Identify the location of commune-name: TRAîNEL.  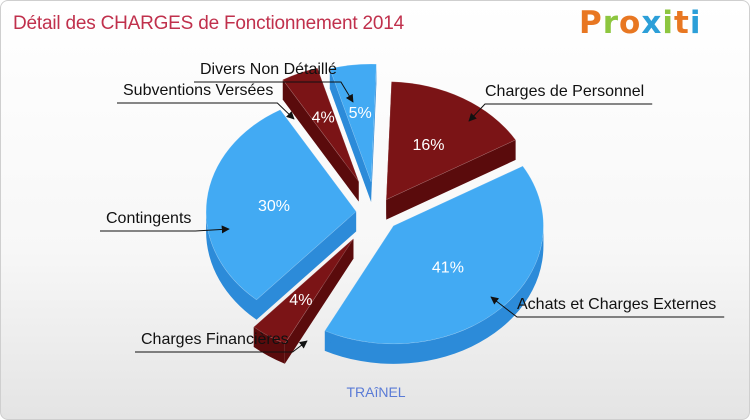
(376, 392).